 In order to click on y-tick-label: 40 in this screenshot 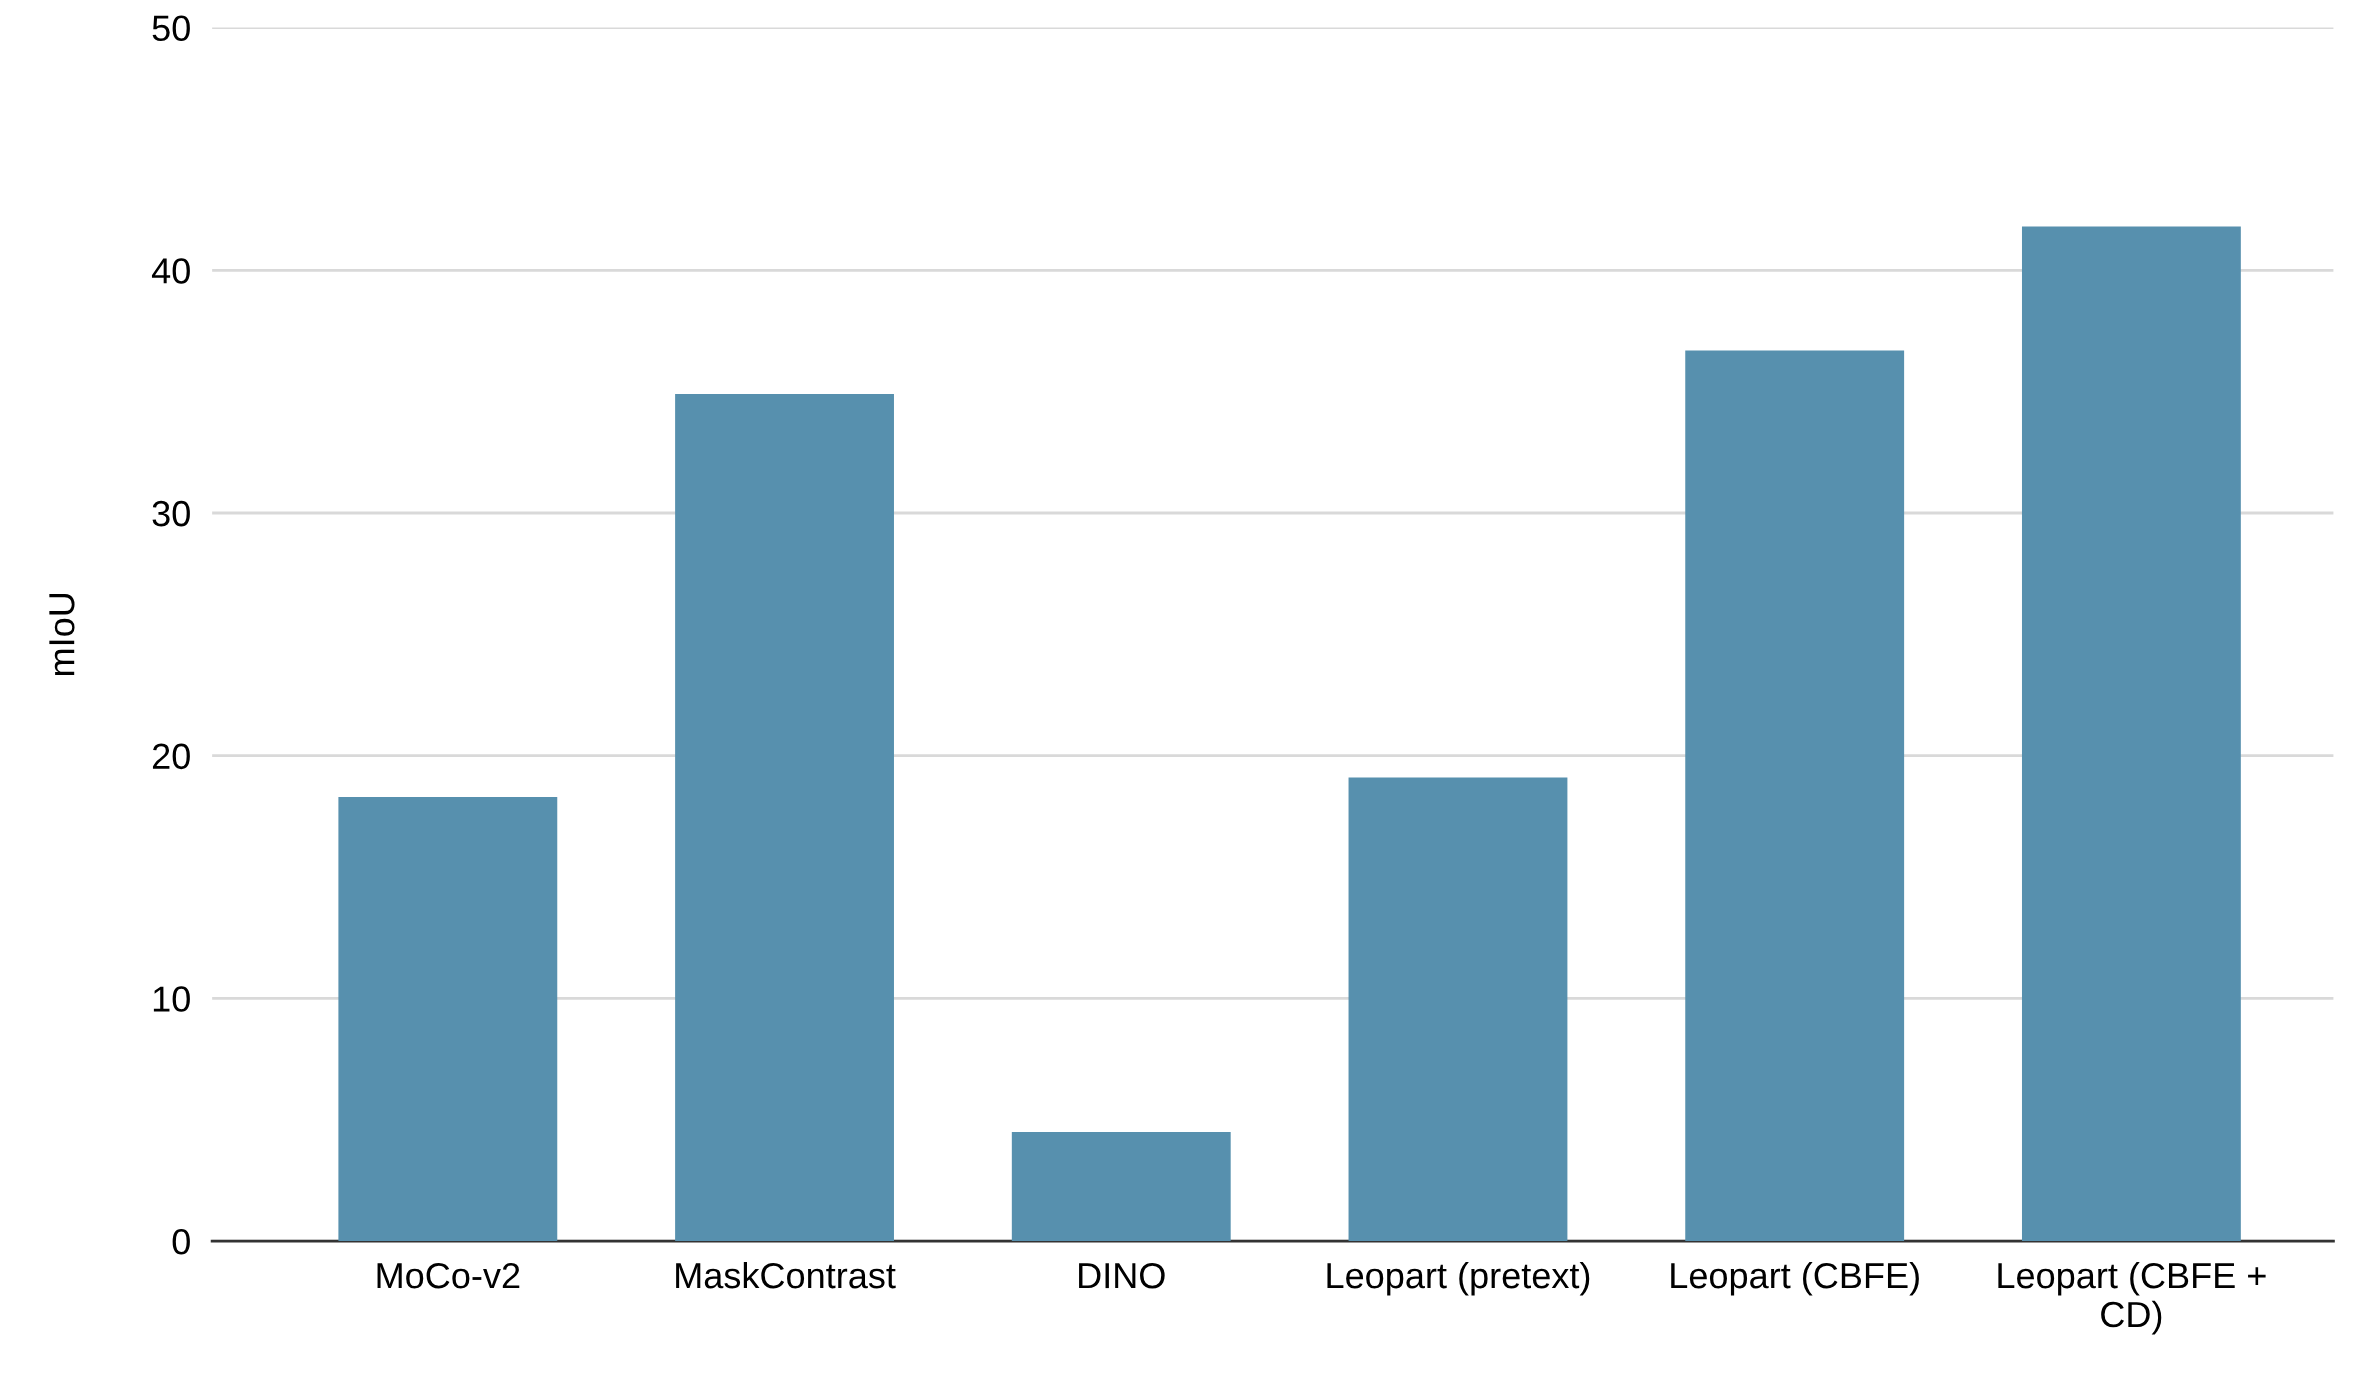, I will do `click(170, 271)`.